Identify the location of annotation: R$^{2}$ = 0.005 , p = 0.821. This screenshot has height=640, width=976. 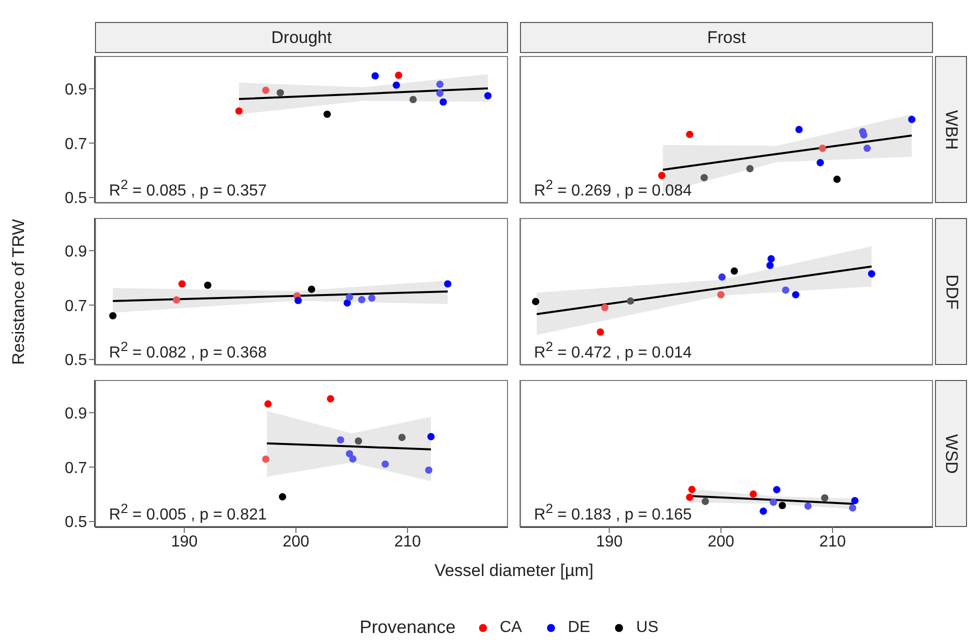
(188, 512).